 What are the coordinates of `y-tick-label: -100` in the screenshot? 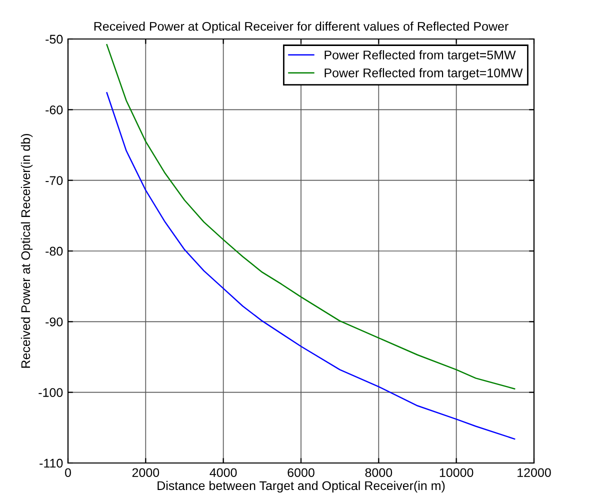 It's located at (50, 392).